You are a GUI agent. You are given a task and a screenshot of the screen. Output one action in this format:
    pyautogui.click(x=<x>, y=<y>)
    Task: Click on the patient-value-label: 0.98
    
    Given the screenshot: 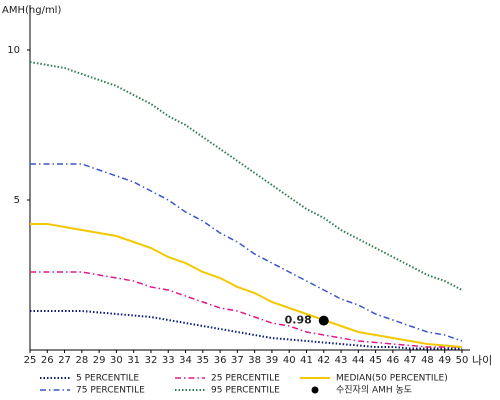 What is the action you would take?
    pyautogui.click(x=298, y=320)
    